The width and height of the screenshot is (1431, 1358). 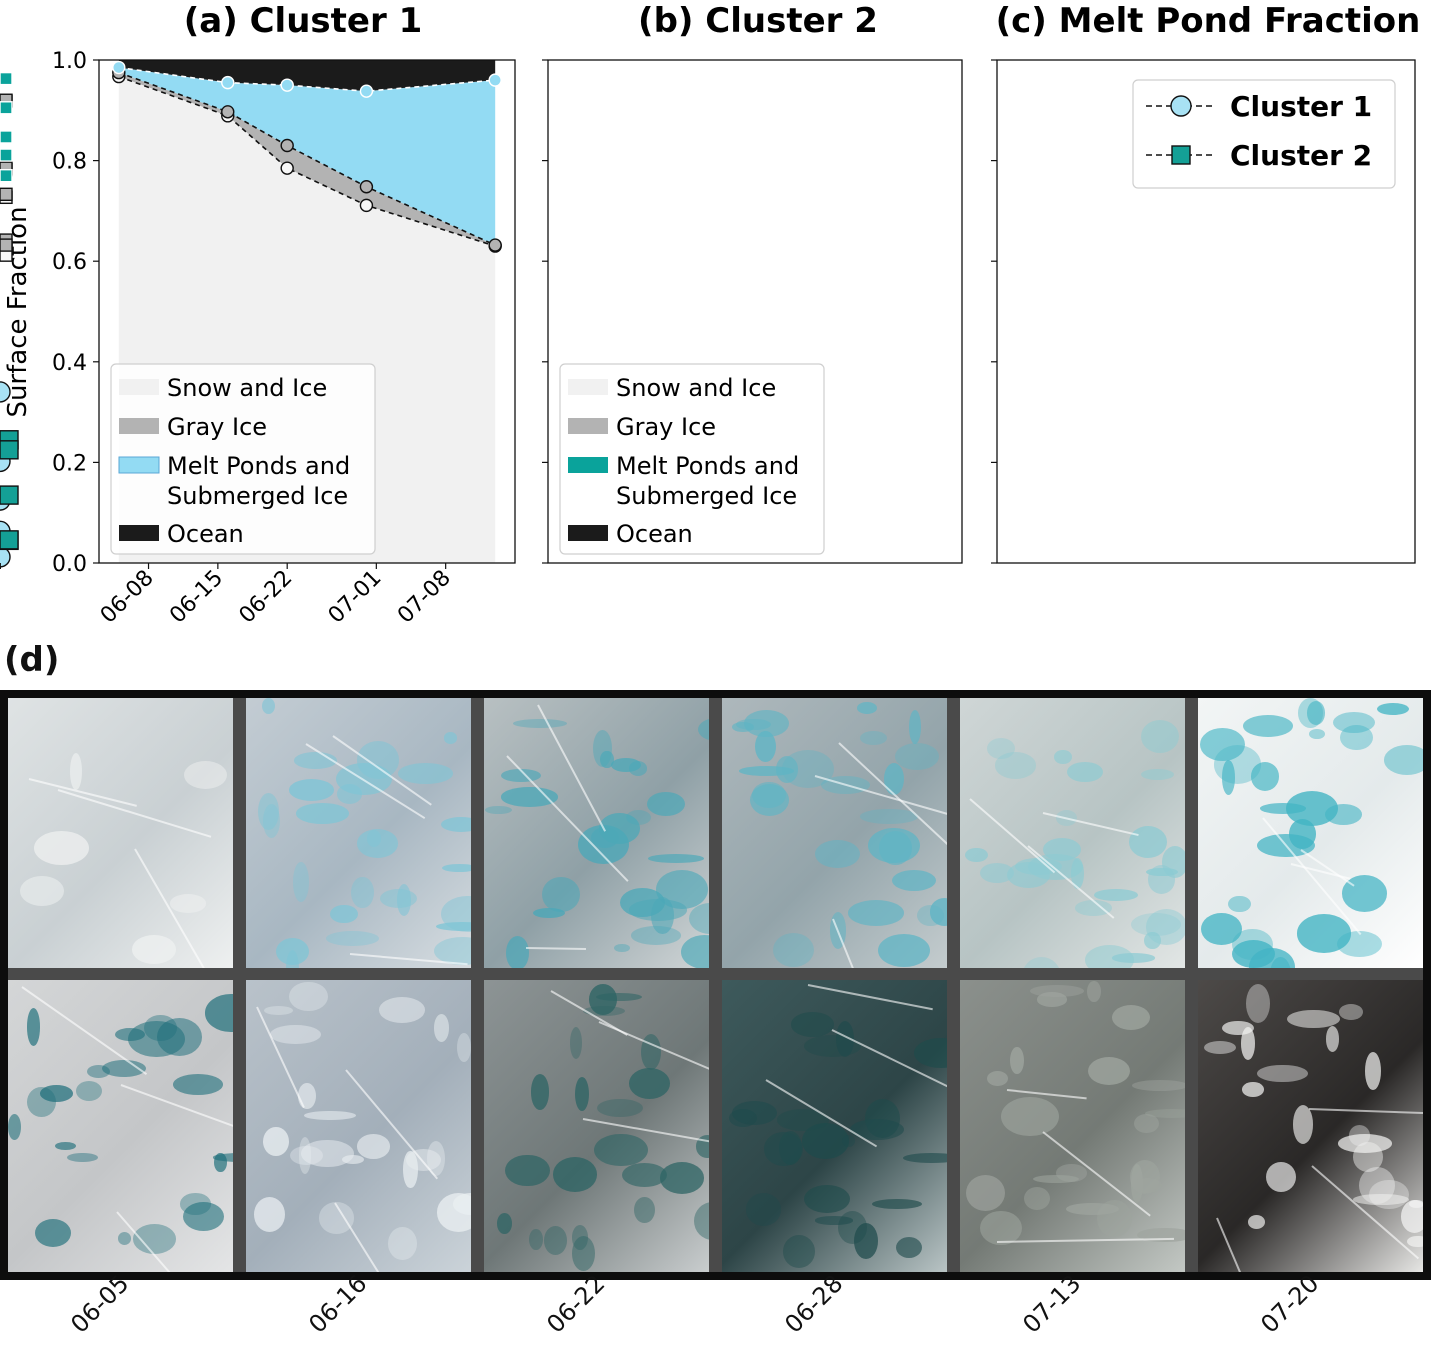 What do you see at coordinates (266, 597) in the screenshot?
I see `x-tick-label: 06-22` at bounding box center [266, 597].